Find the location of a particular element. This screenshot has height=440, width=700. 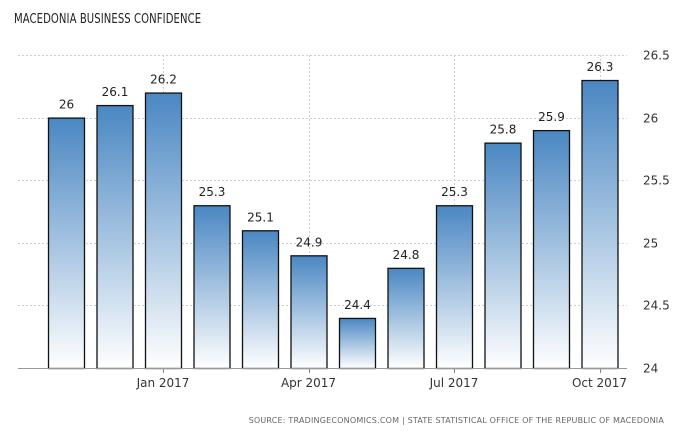

x-tick-label: Jul 2017 is located at coordinates (454, 383).